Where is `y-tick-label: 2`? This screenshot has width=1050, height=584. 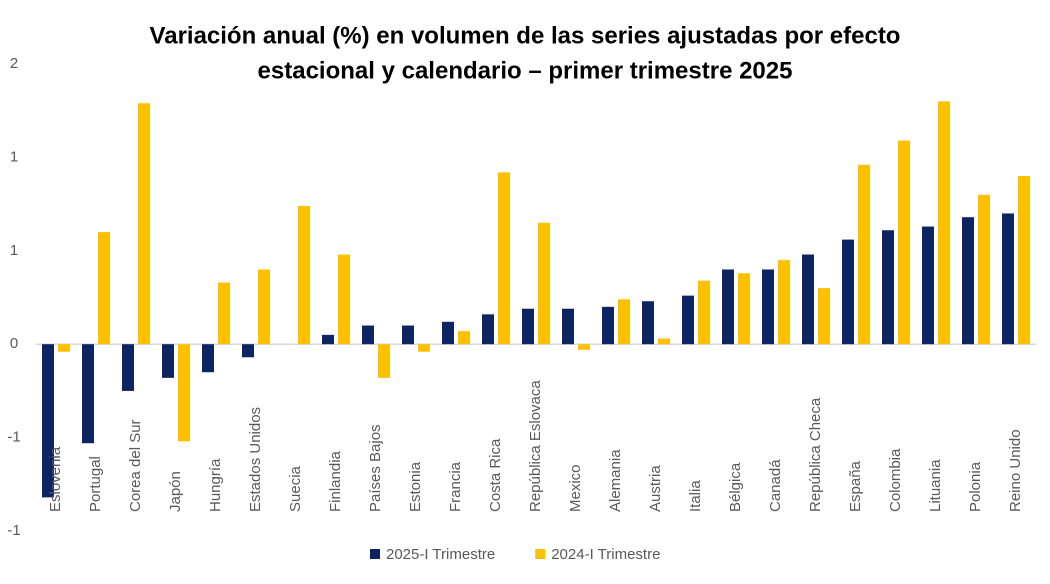 y-tick-label: 2 is located at coordinates (14, 63).